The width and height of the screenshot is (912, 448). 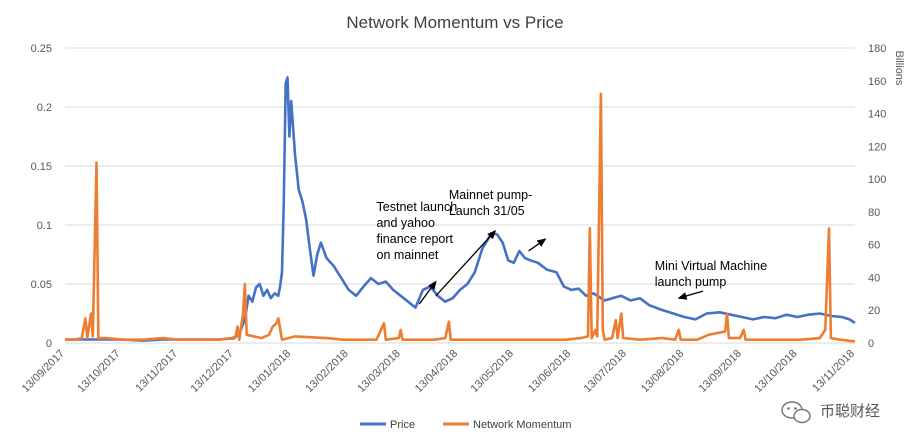 I want to click on legend-label: Price, so click(x=402, y=425).